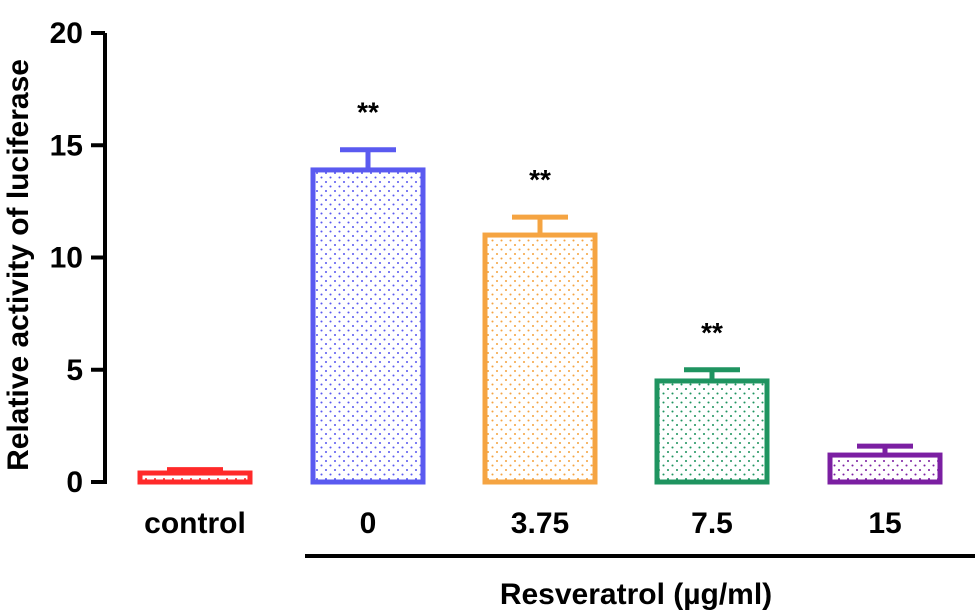  Describe the element at coordinates (636, 594) in the screenshot. I see `group-label: Resveratrol (µg/ml)` at that location.